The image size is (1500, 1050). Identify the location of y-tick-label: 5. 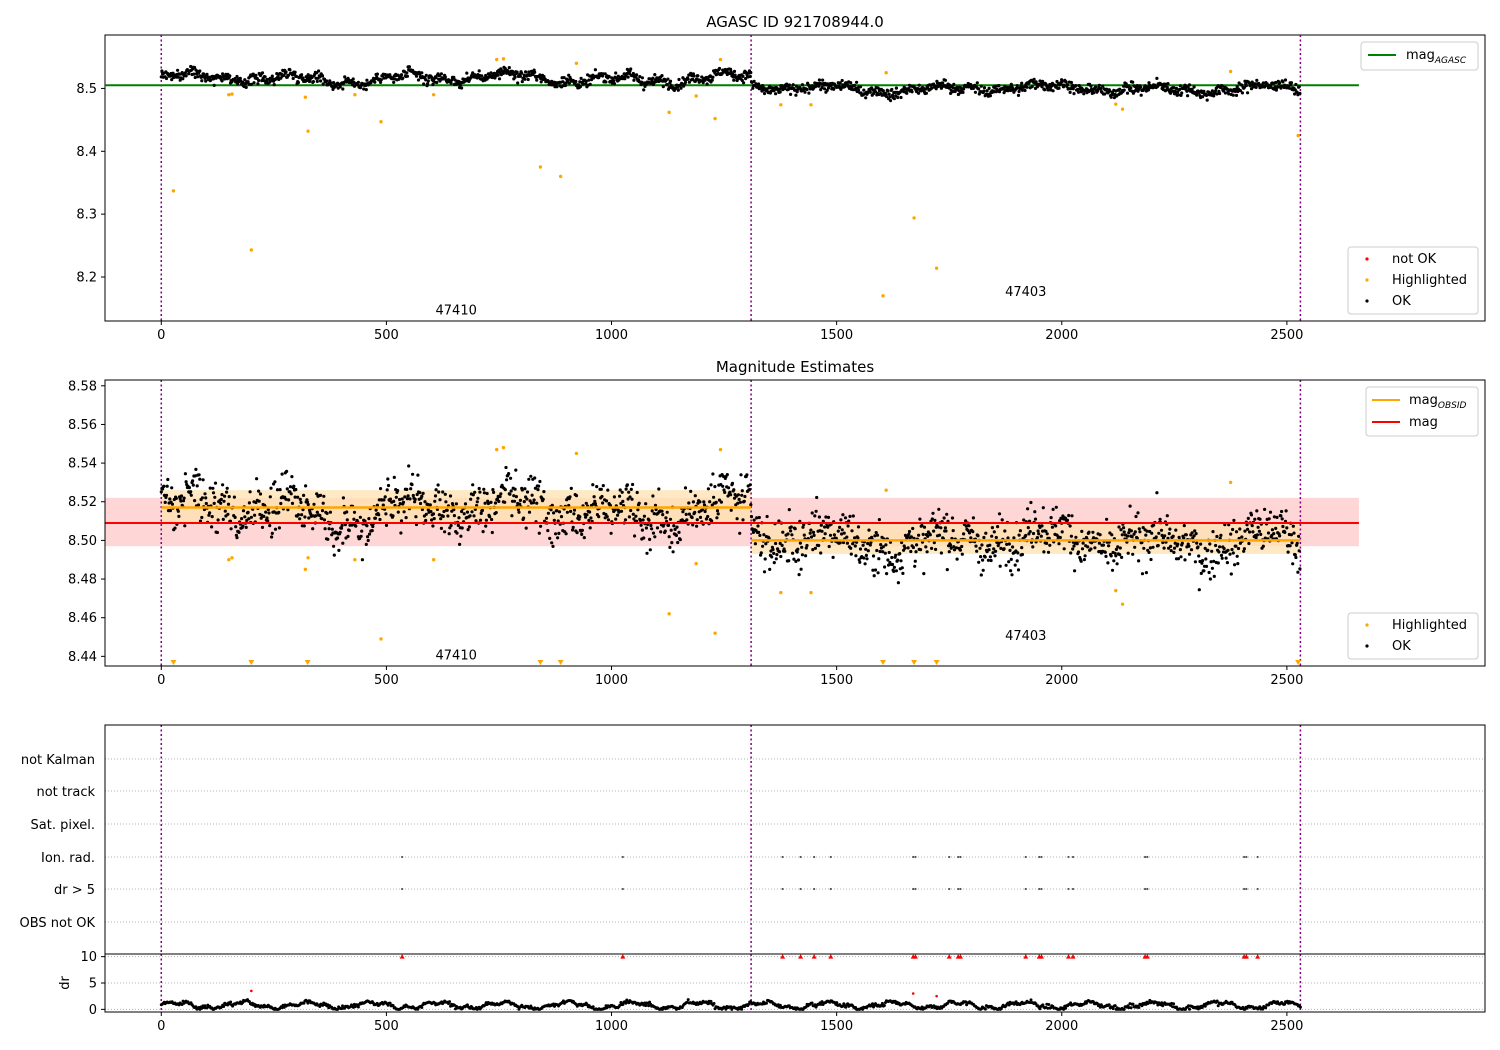
(93, 984).